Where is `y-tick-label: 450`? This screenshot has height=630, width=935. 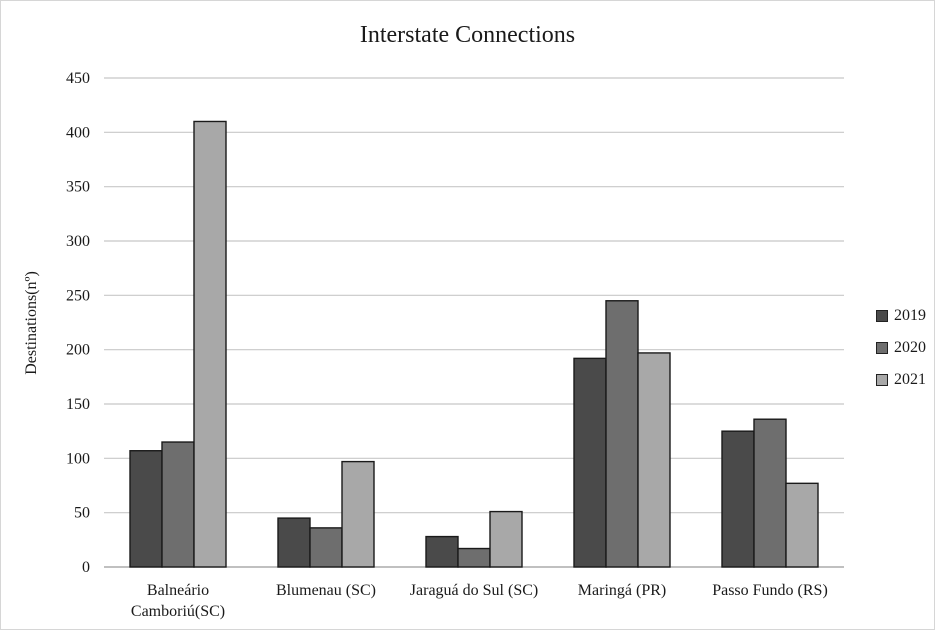
y-tick-label: 450 is located at coordinates (78, 78).